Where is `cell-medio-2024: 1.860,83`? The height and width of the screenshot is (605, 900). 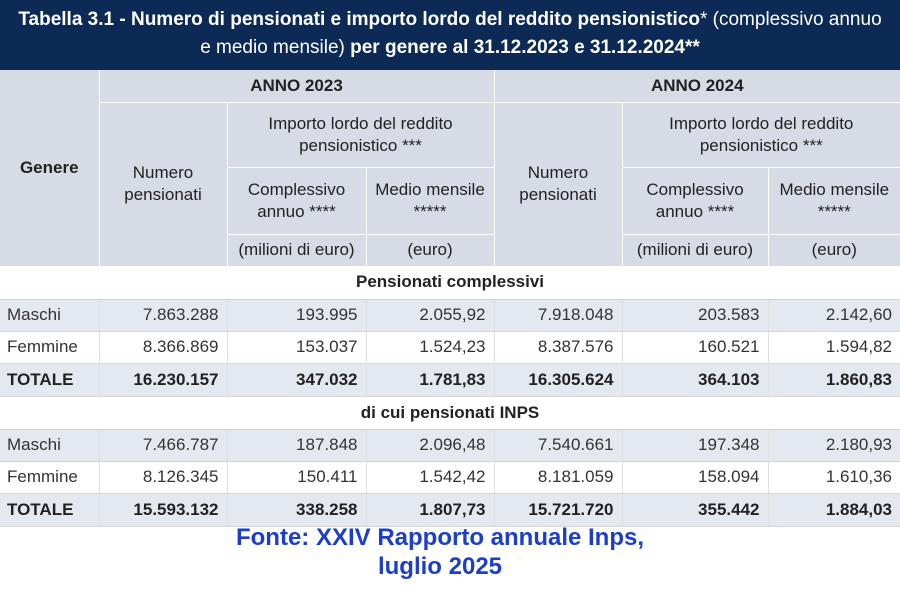 cell-medio-2024: 1.860,83 is located at coordinates (833, 380).